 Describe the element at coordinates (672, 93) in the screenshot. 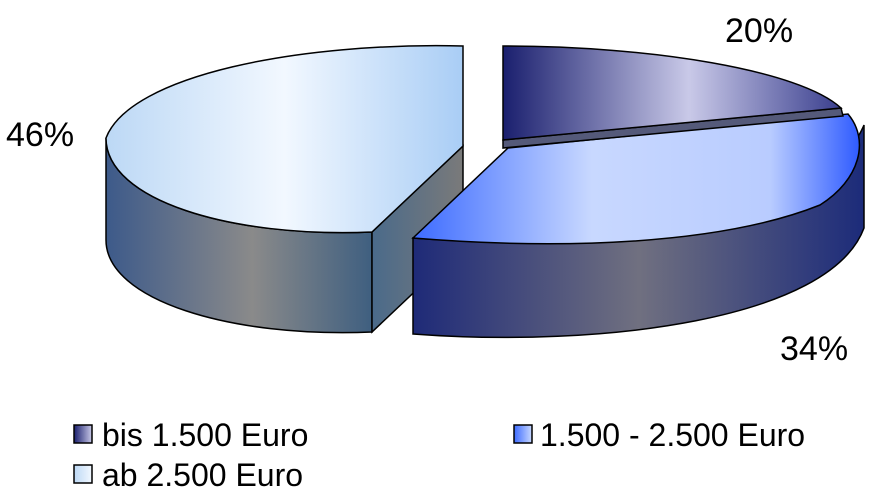

I see `slice-bis-1500-top` at that location.